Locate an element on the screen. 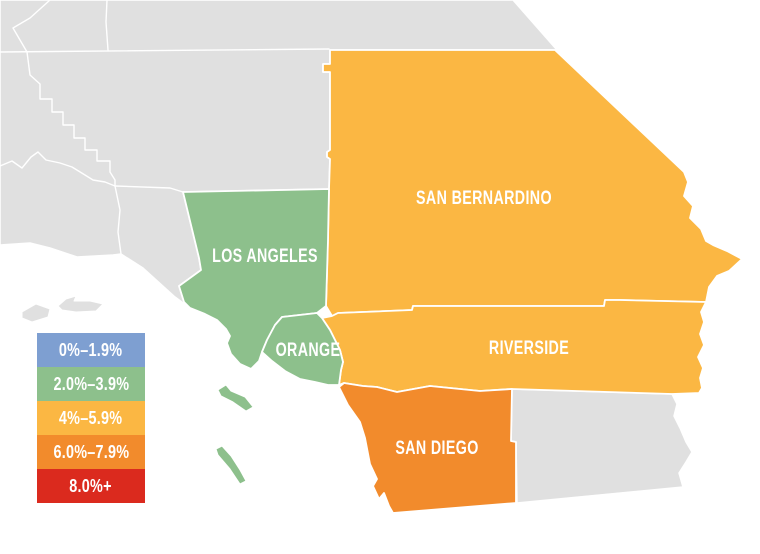 The image size is (760, 554). legend-swatch-2-3.9: 2.0%–3.9% is located at coordinates (91, 384).